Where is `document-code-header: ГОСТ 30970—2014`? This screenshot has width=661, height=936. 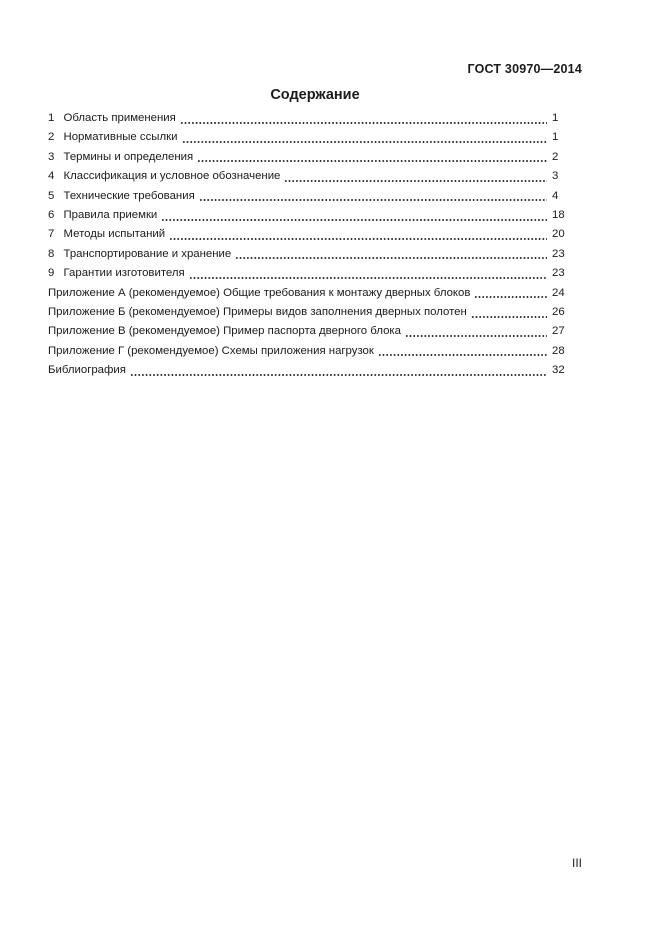
document-code-header: ГОСТ 30970—2014 is located at coordinates (524, 69).